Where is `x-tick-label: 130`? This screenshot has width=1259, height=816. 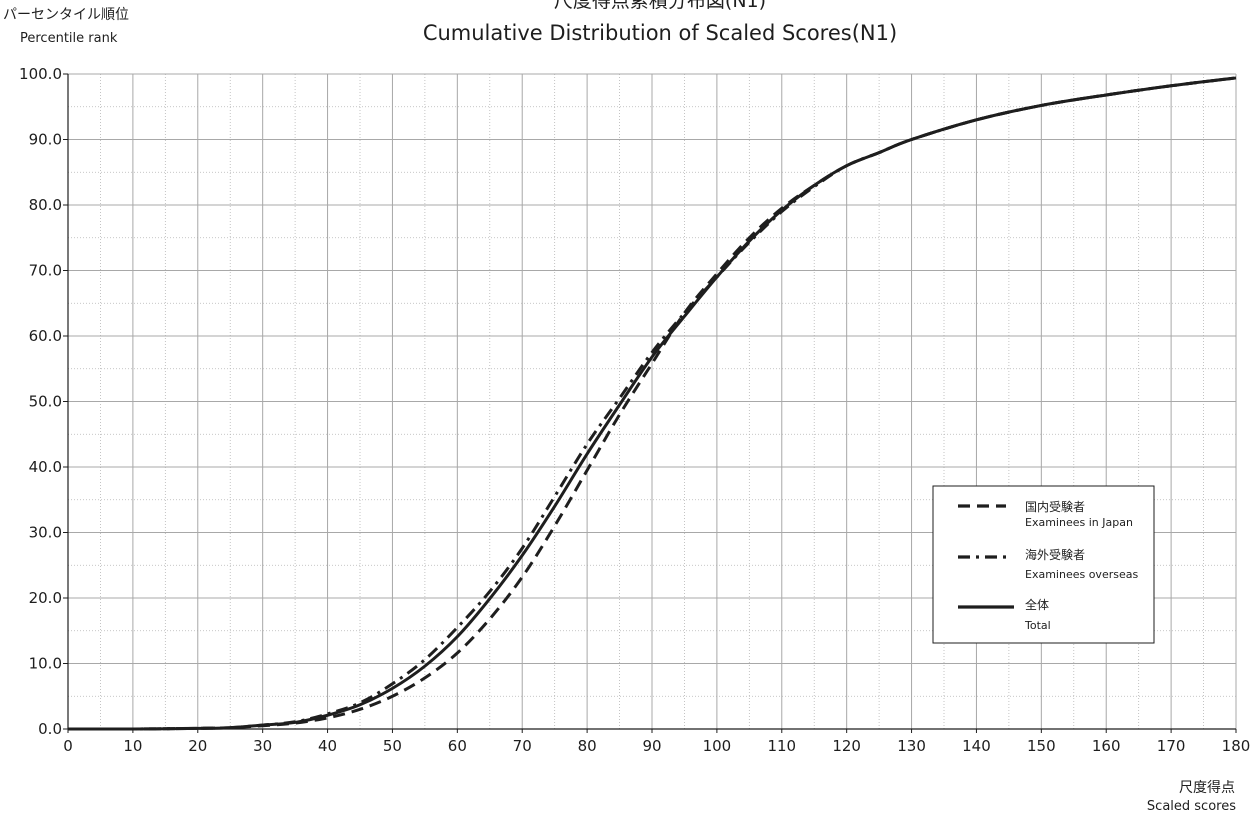 x-tick-label: 130 is located at coordinates (911, 746).